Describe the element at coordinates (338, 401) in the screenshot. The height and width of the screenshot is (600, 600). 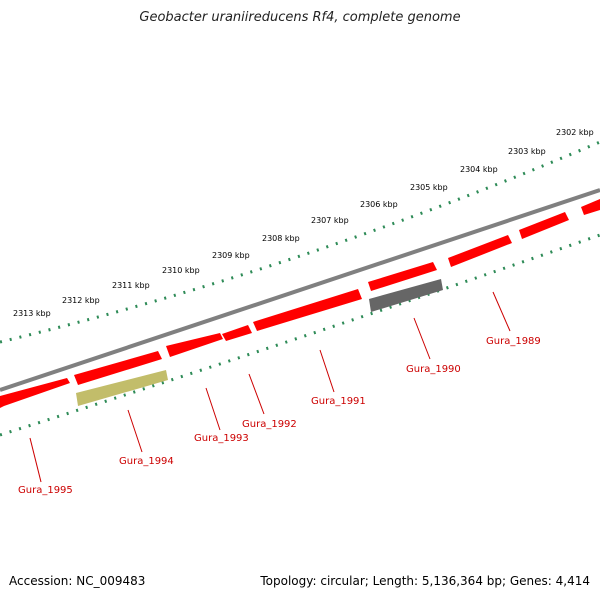
I see `gene-label: Gura_1991` at that location.